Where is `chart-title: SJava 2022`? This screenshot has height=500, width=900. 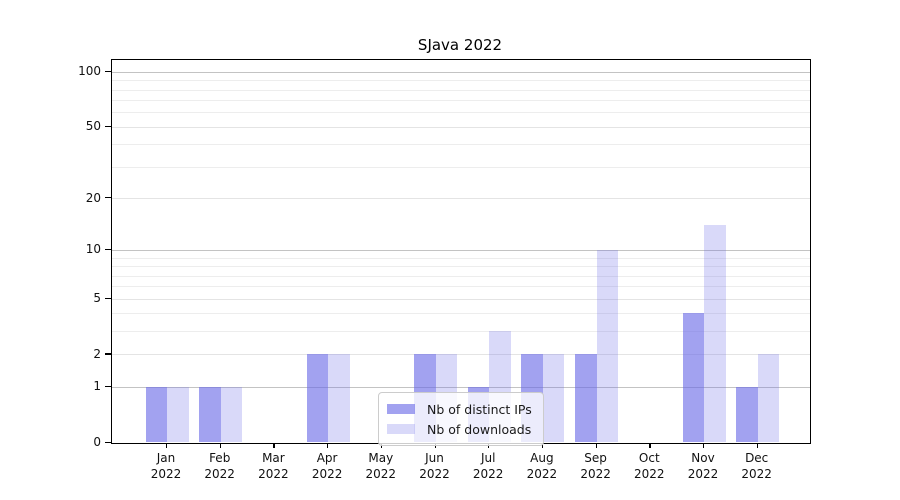 chart-title: SJava 2022 is located at coordinates (460, 45).